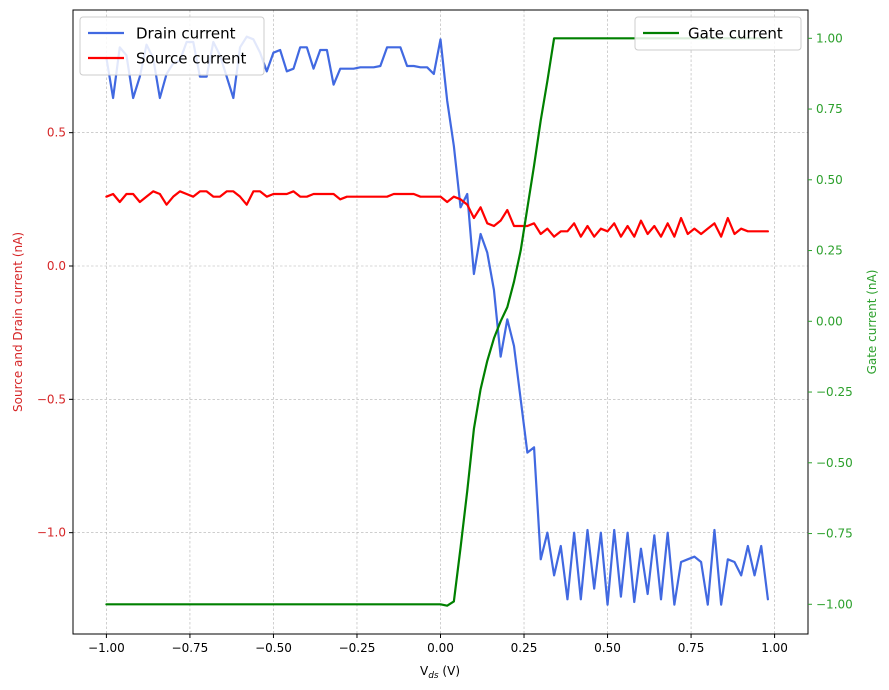 Image resolution: width=889 pixels, height=690 pixels. I want to click on x-axis-label: Vds (V), so click(440, 672).